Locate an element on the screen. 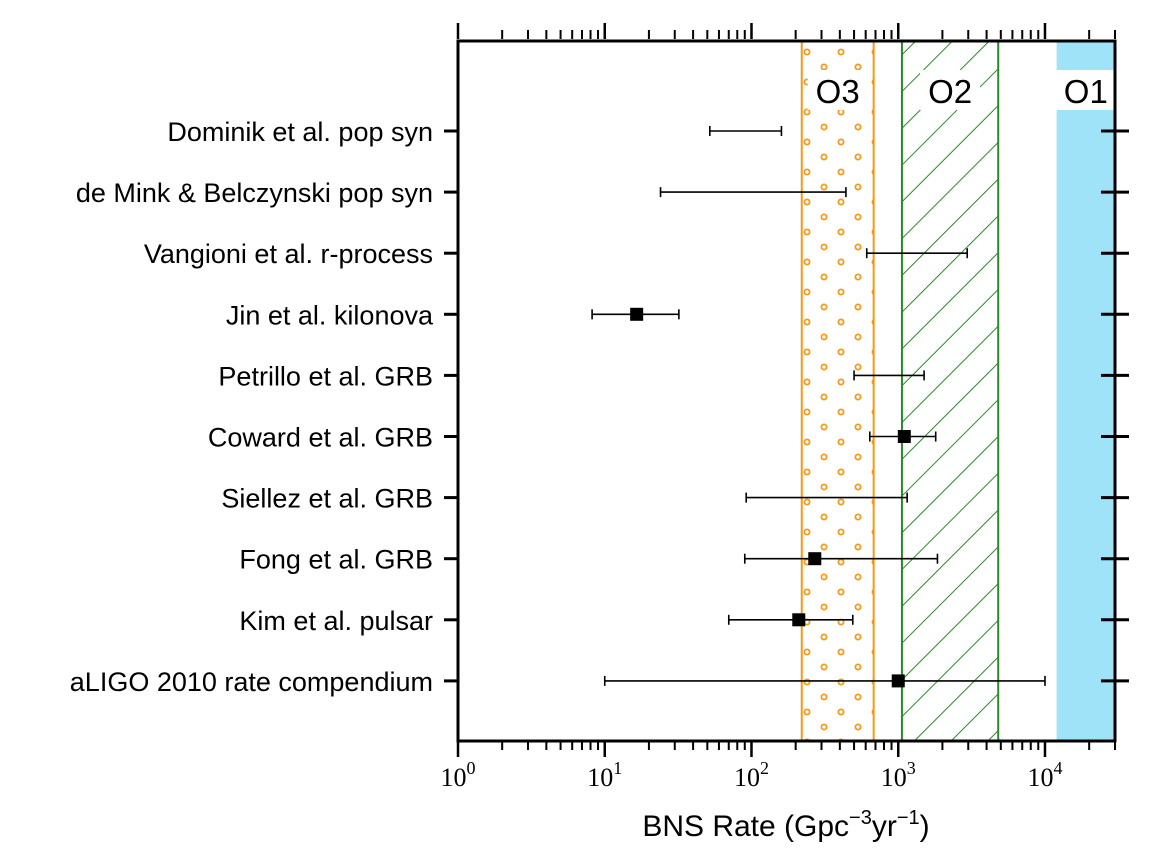 The height and width of the screenshot is (867, 1165). band-label-bg-o3 is located at coordinates (837, 90).